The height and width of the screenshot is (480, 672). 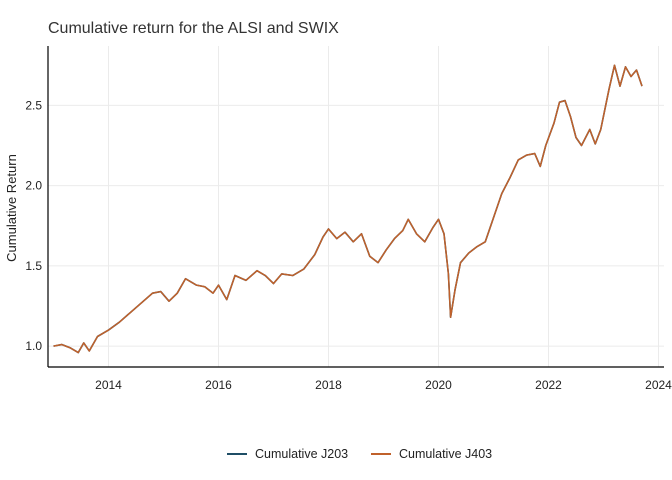 What do you see at coordinates (438, 385) in the screenshot?
I see `x-tick-label: 2020` at bounding box center [438, 385].